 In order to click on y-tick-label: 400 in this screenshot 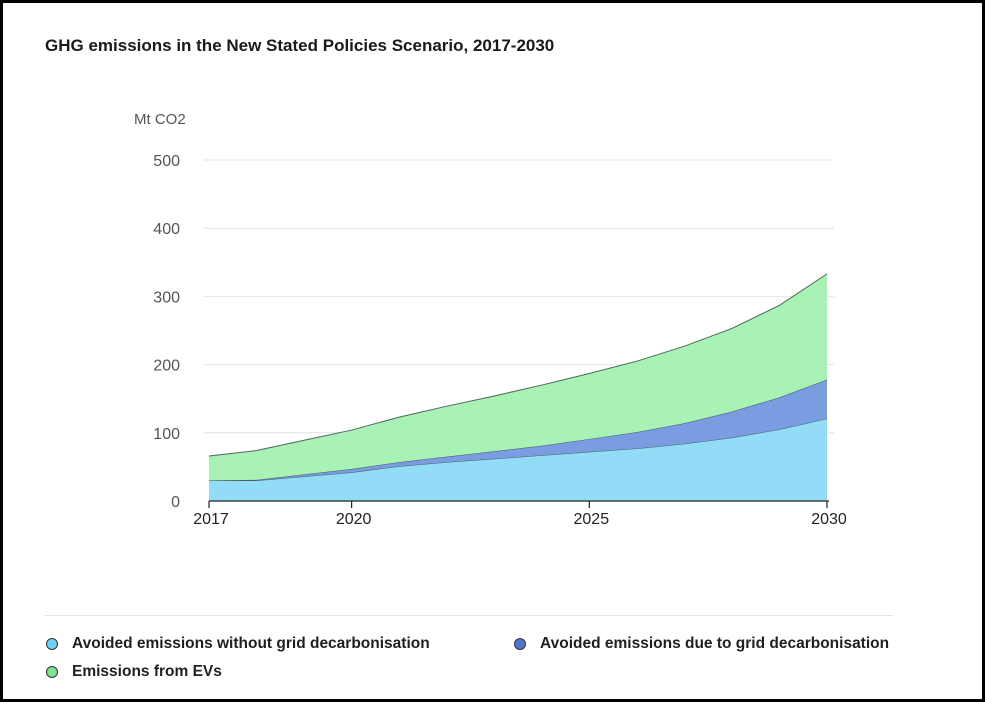, I will do `click(166, 229)`.